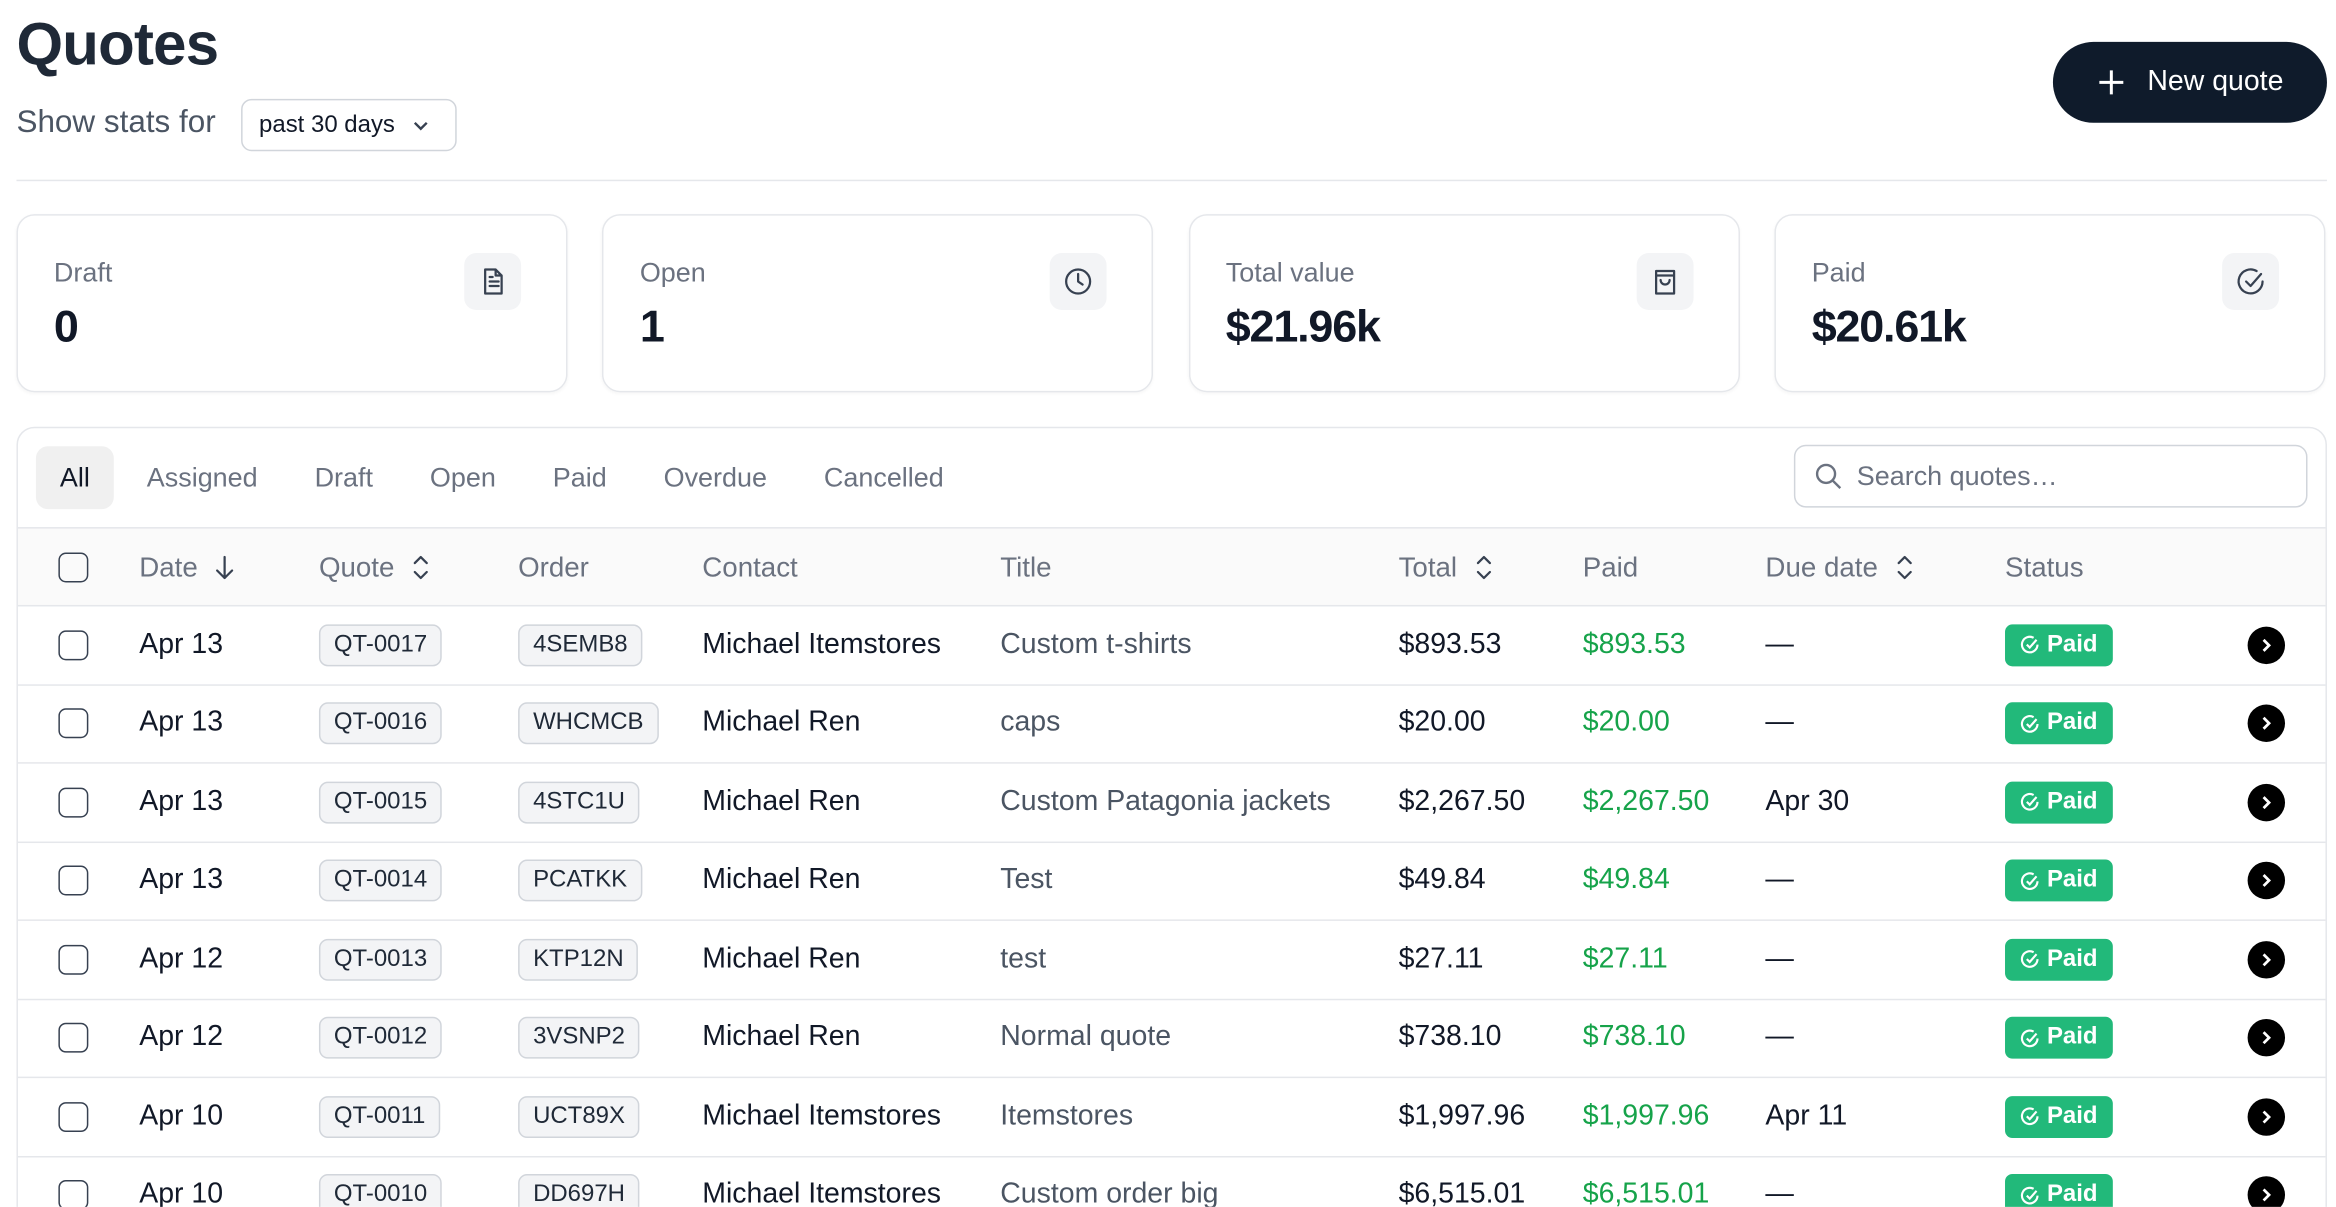 This screenshot has height=1207, width=2336. I want to click on total: $1,997.96, so click(1462, 1116).